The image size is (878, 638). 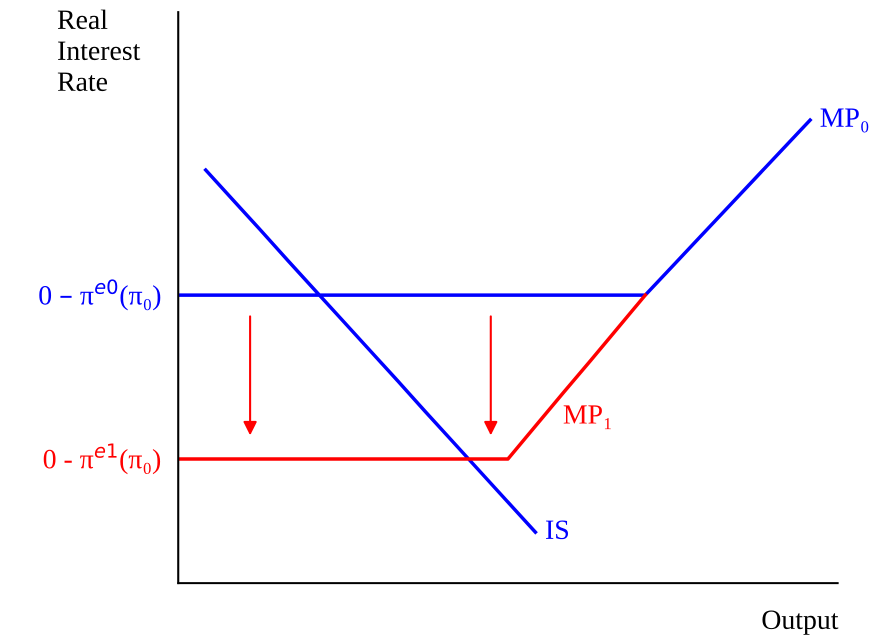 I want to click on y-axis-title: Real Interest Rate, so click(x=99, y=51).